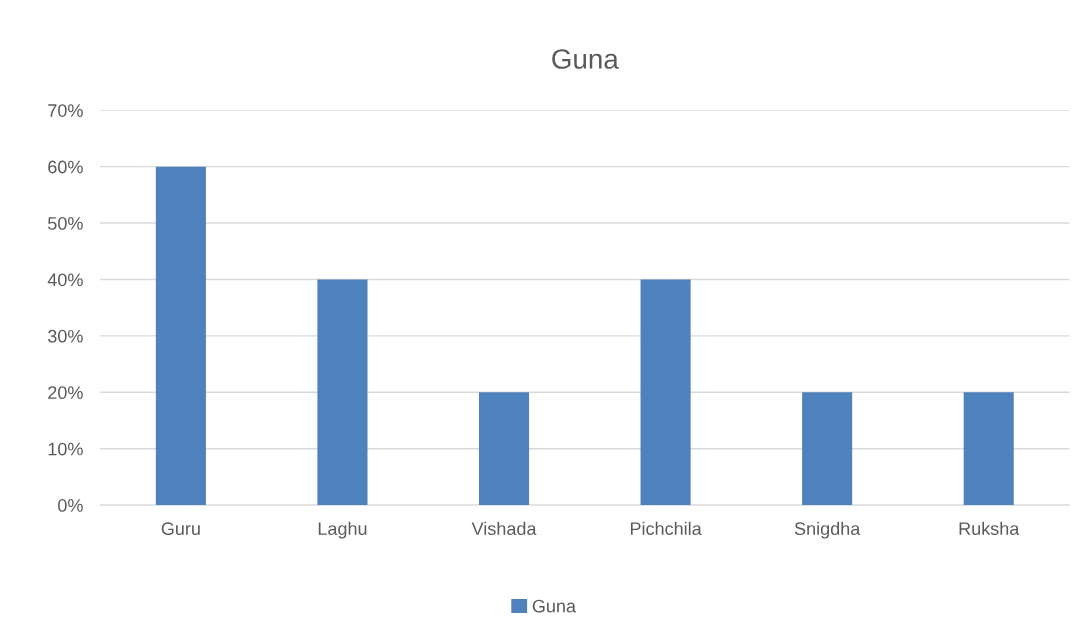 Image resolution: width=1088 pixels, height=641 pixels. What do you see at coordinates (180, 529) in the screenshot?
I see `x-tick-label: Guru` at bounding box center [180, 529].